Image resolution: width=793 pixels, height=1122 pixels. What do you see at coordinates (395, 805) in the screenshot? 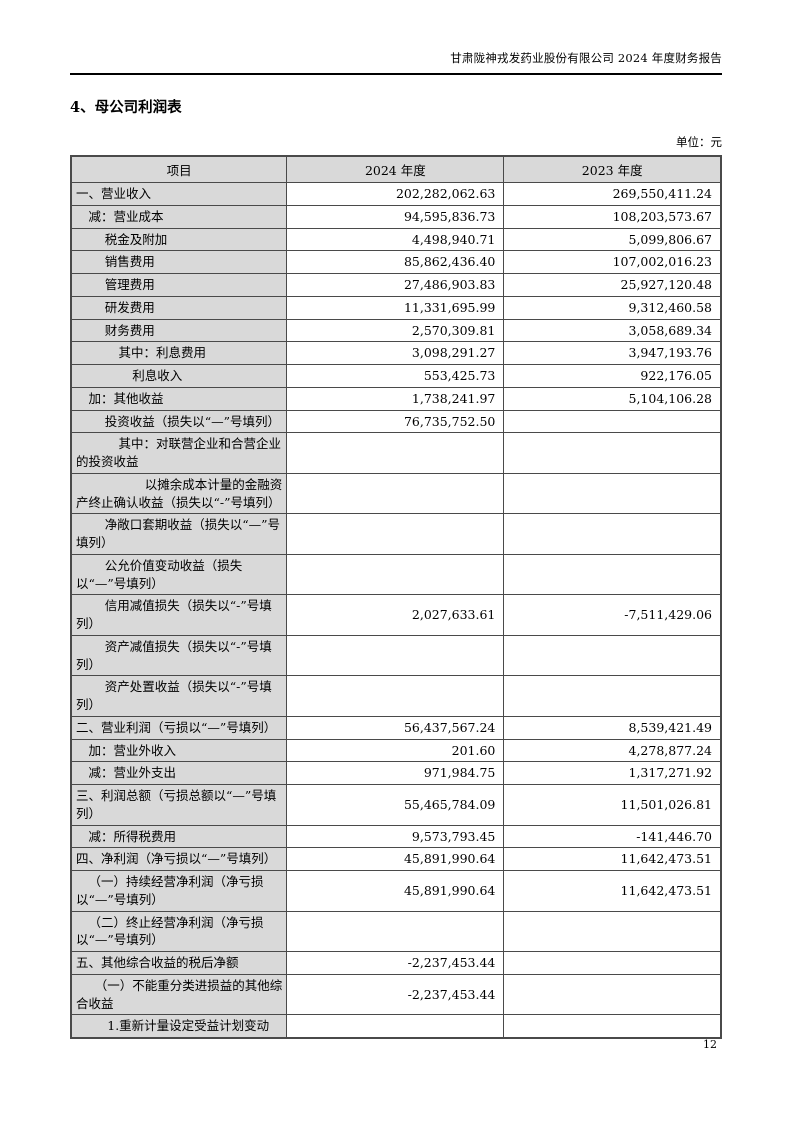
I see `value-2024: 55,465,784.09` at bounding box center [395, 805].